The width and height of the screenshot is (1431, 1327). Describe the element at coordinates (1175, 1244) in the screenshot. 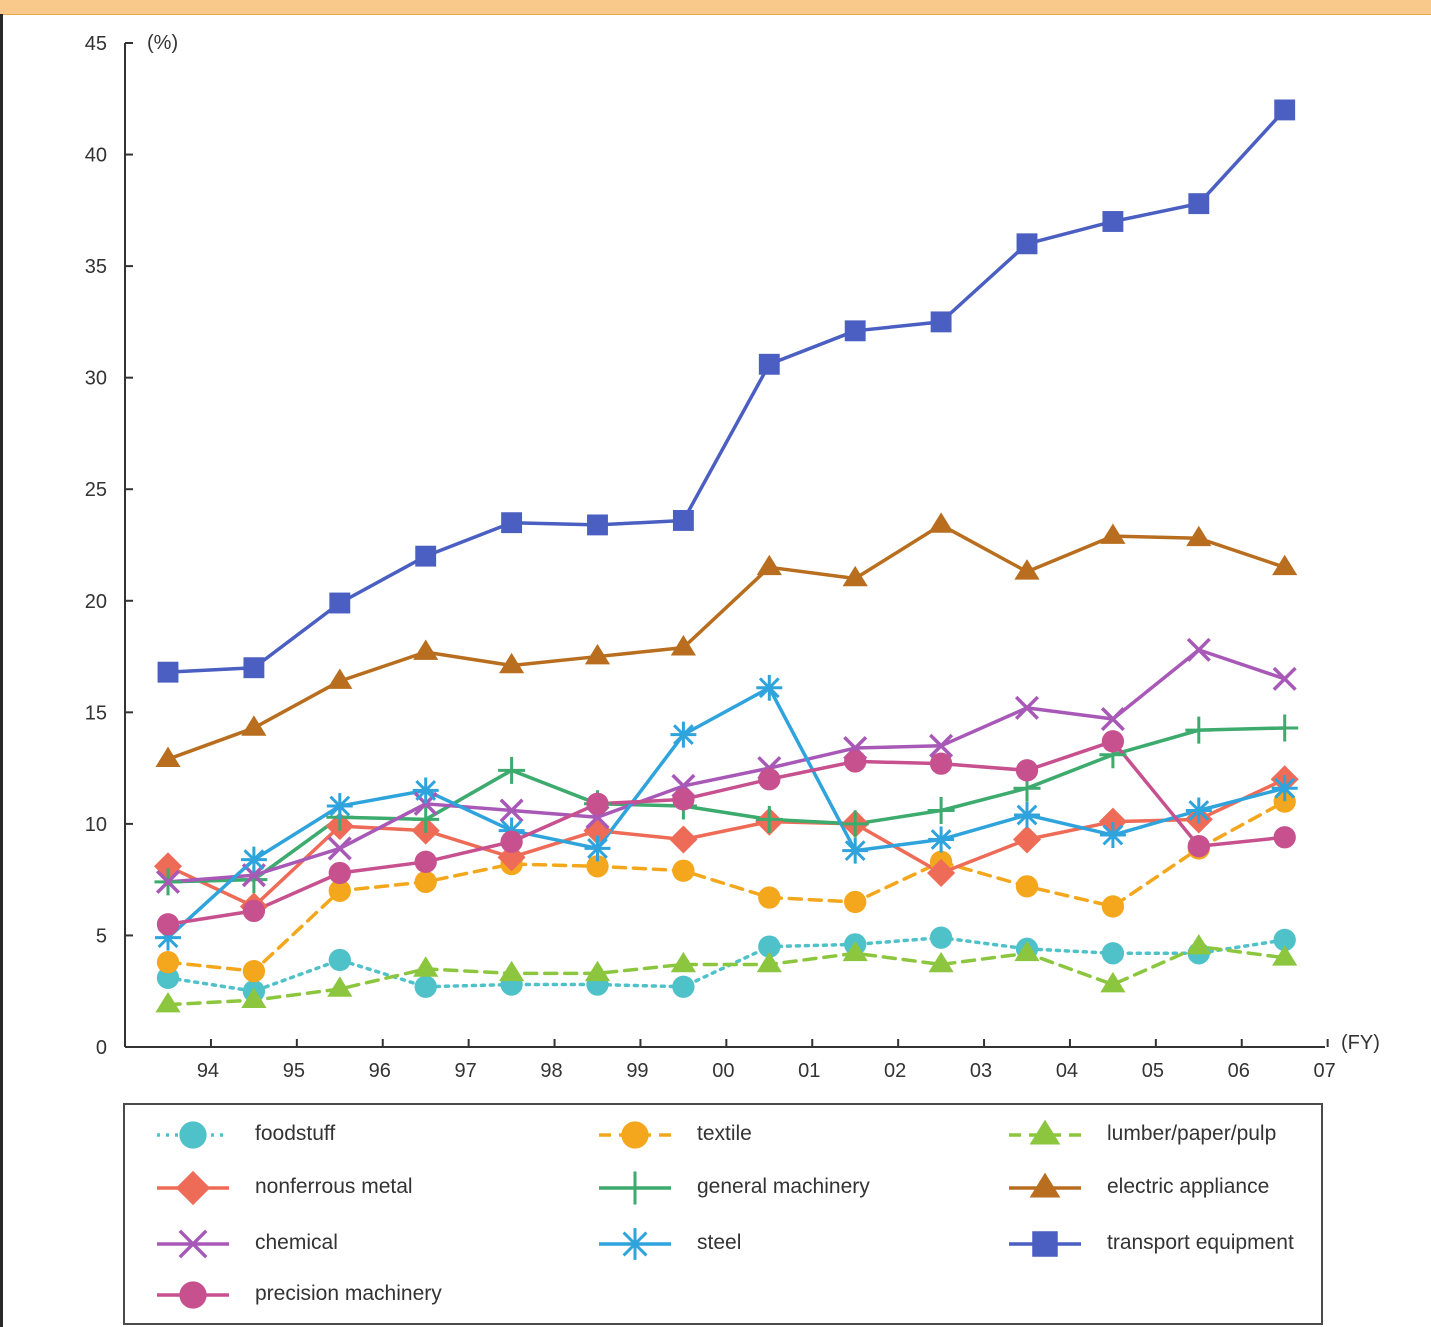

I see `legend-item-transport-equipment: transport equipment` at that location.